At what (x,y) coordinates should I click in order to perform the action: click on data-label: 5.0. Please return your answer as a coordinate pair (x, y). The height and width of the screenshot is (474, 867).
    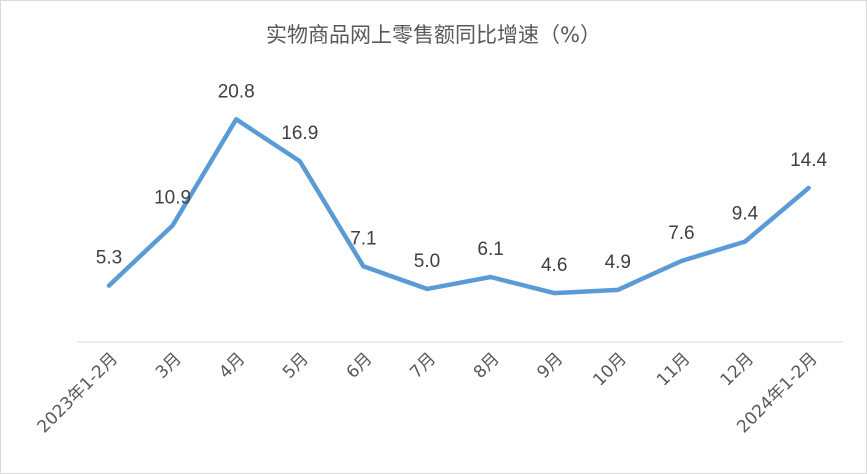
    Looking at the image, I should click on (427, 261).